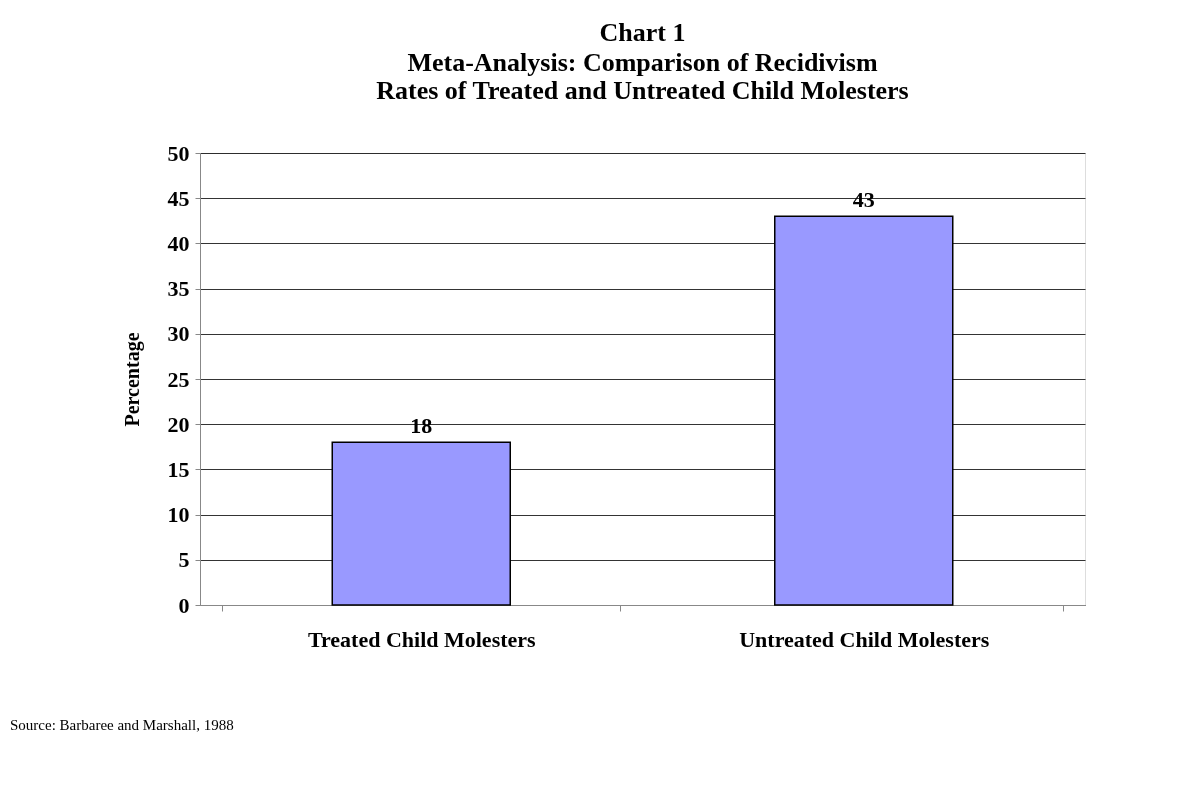 This screenshot has width=1179, height=786. What do you see at coordinates (122, 725) in the screenshot?
I see `source-note: Source: Barbaree and Marshall, 1988` at bounding box center [122, 725].